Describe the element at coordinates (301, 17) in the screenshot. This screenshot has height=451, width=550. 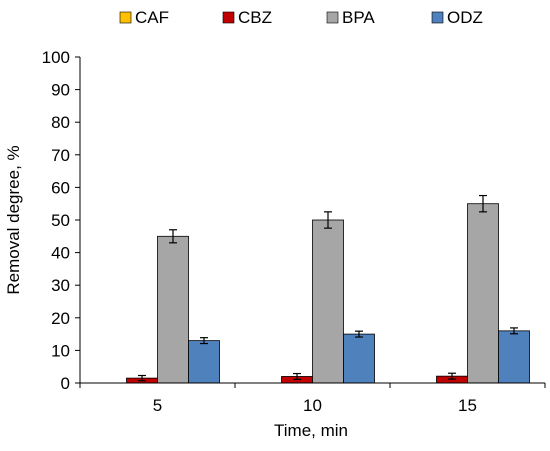
I see `chart-legend: CAF CBZ BPA ODZ` at that location.